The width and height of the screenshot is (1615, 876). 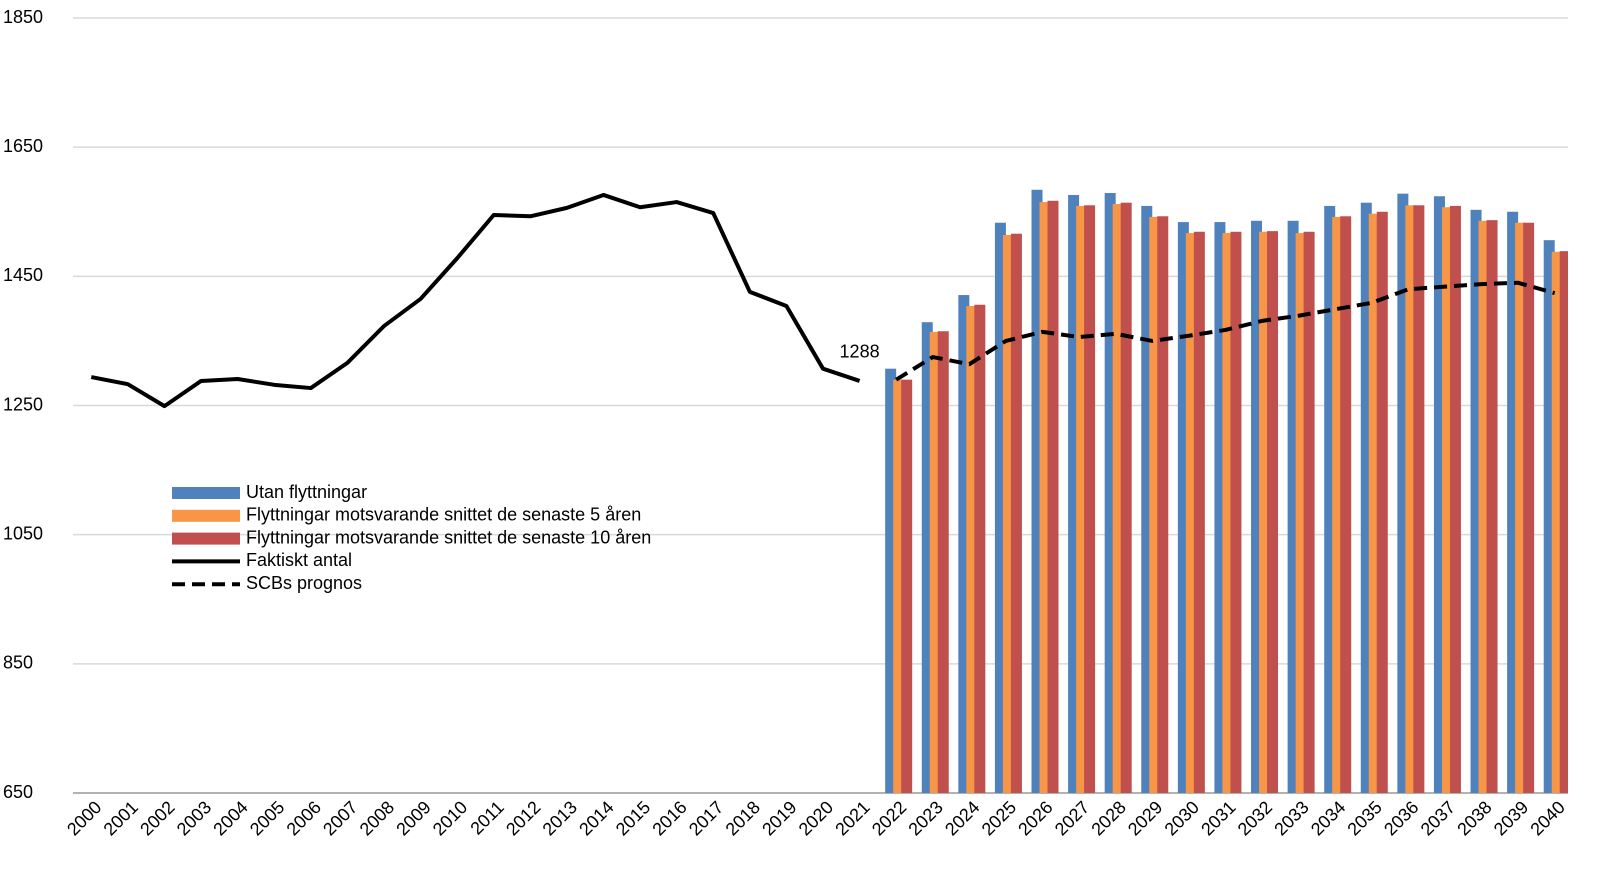 I want to click on x-tick-label: 2038, so click(x=1474, y=818).